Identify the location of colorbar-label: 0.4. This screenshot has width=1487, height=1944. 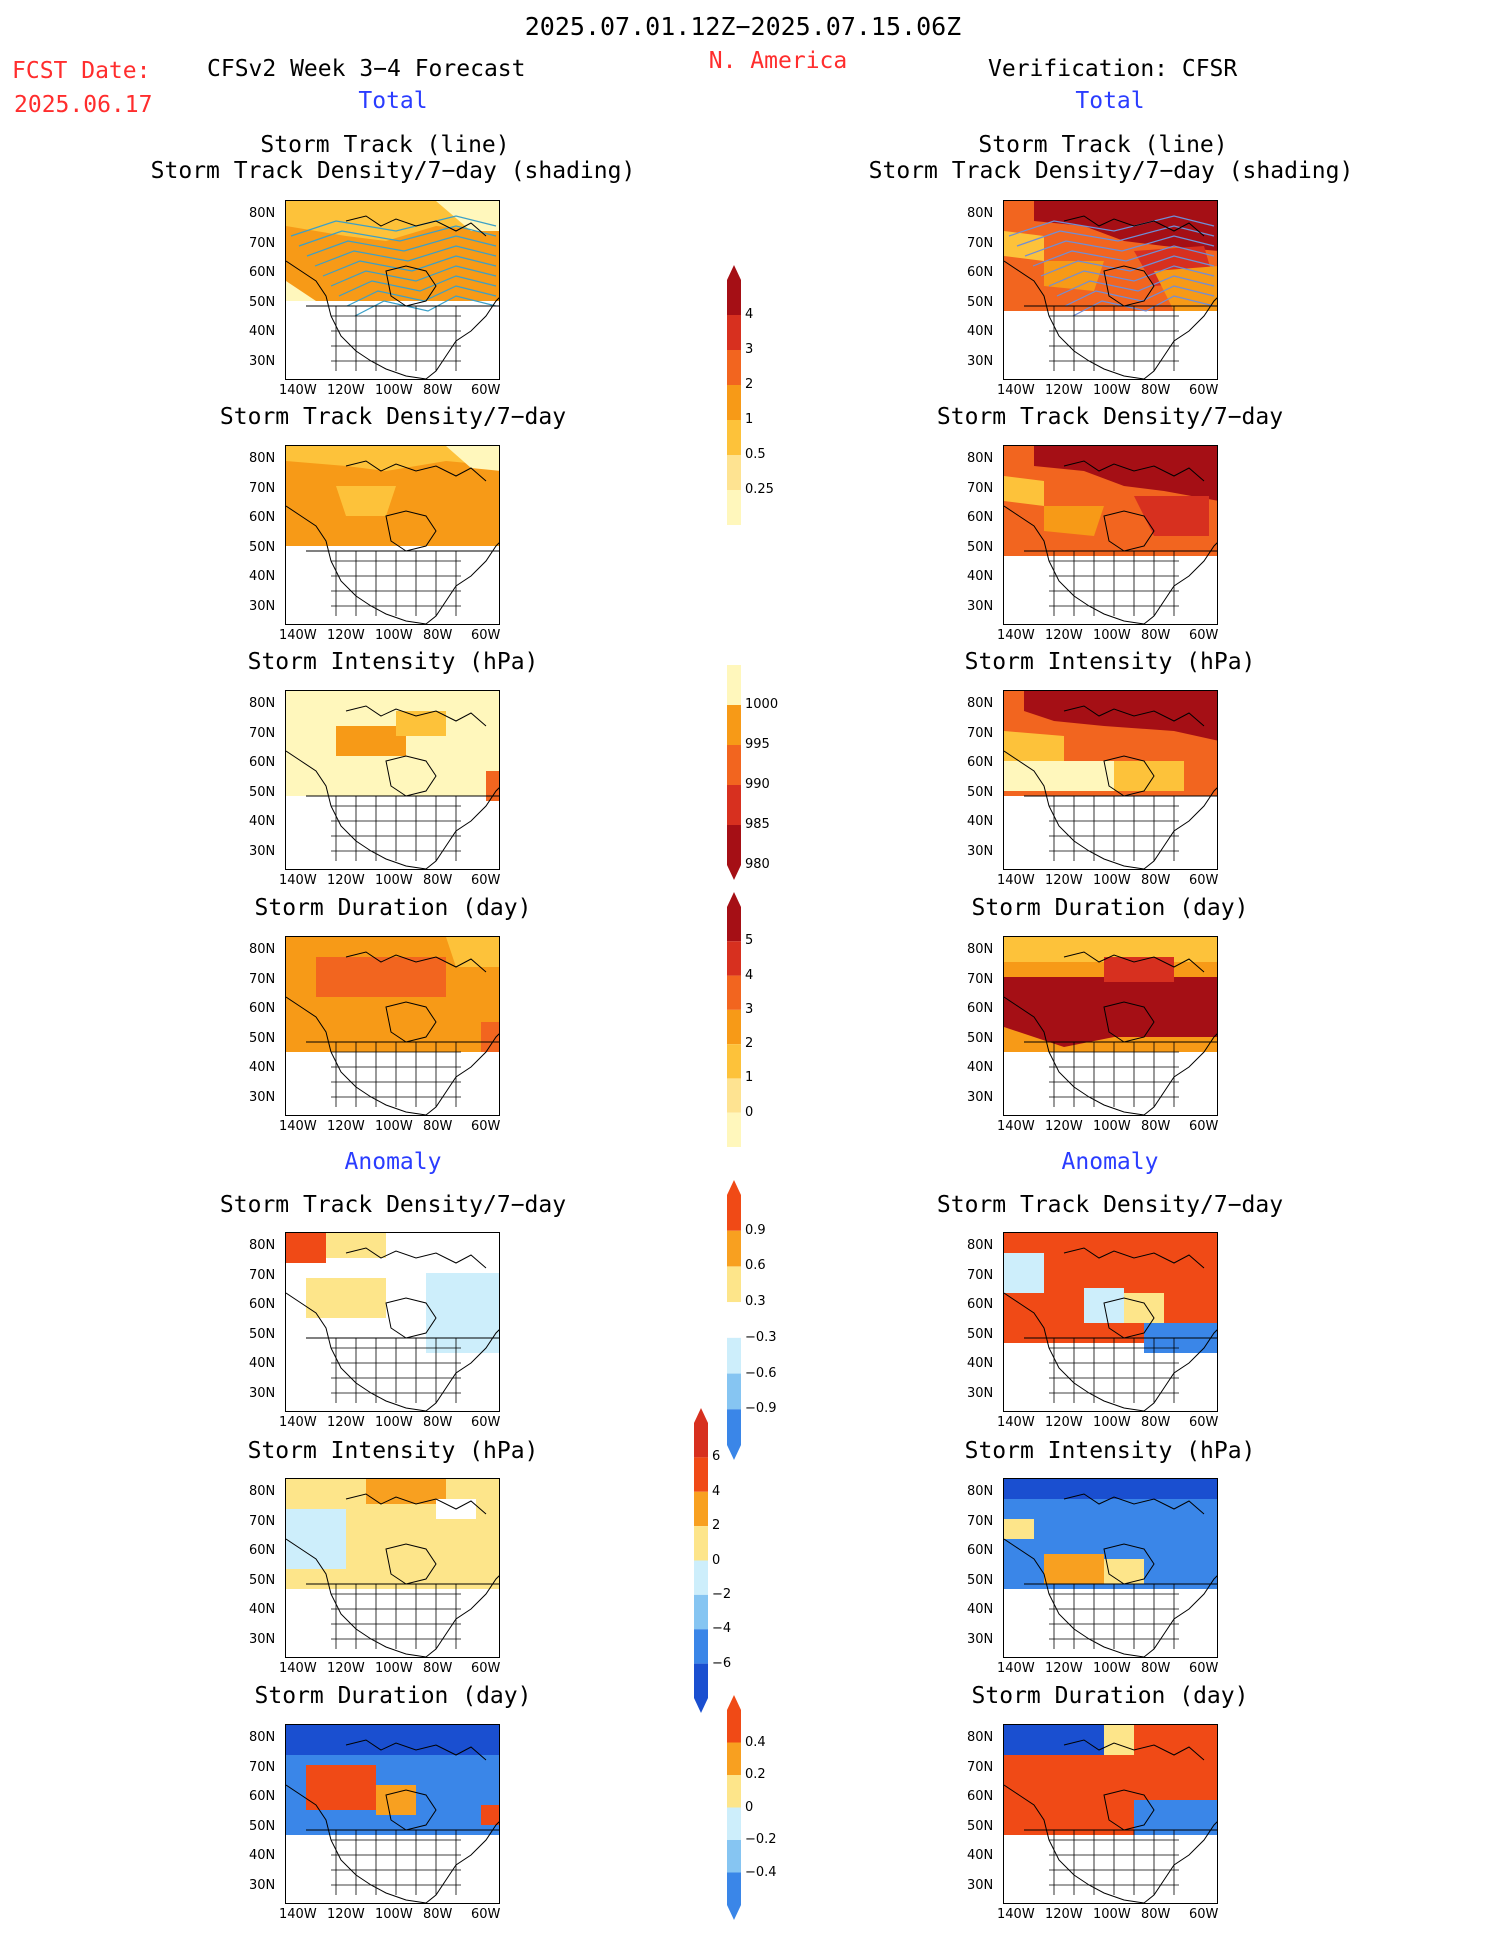
(755, 1742).